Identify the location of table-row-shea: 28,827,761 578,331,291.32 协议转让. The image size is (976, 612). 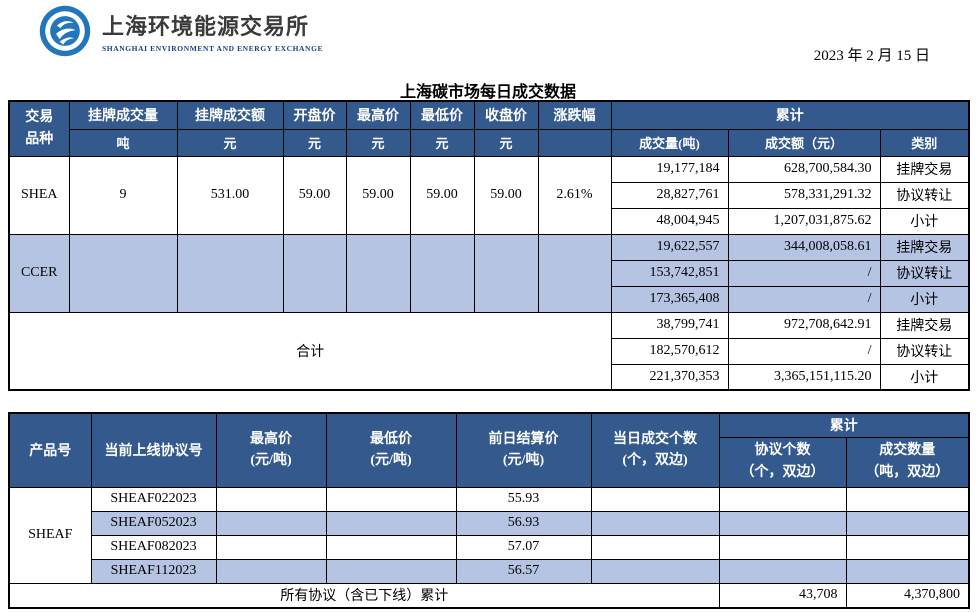
(489, 195).